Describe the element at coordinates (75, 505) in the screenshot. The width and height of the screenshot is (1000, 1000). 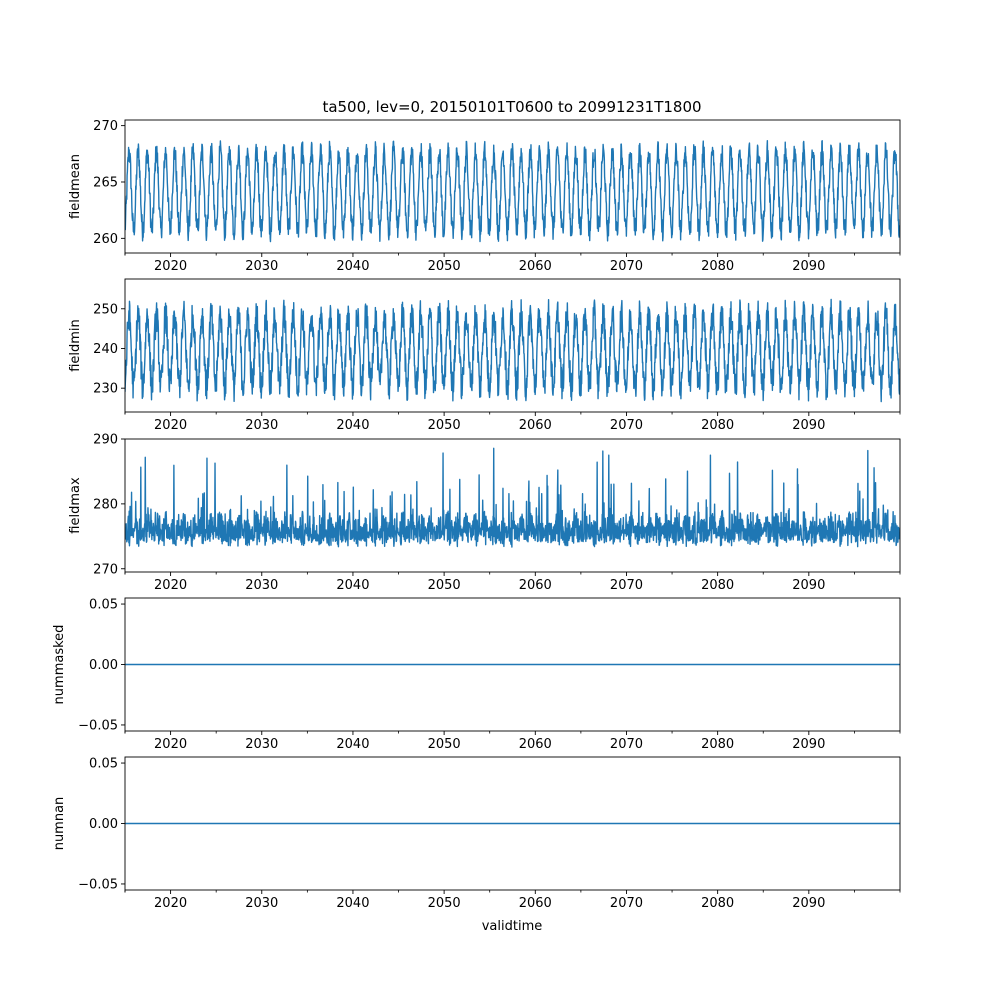
I see `y-axis-label-fieldmax: fieldmax` at that location.